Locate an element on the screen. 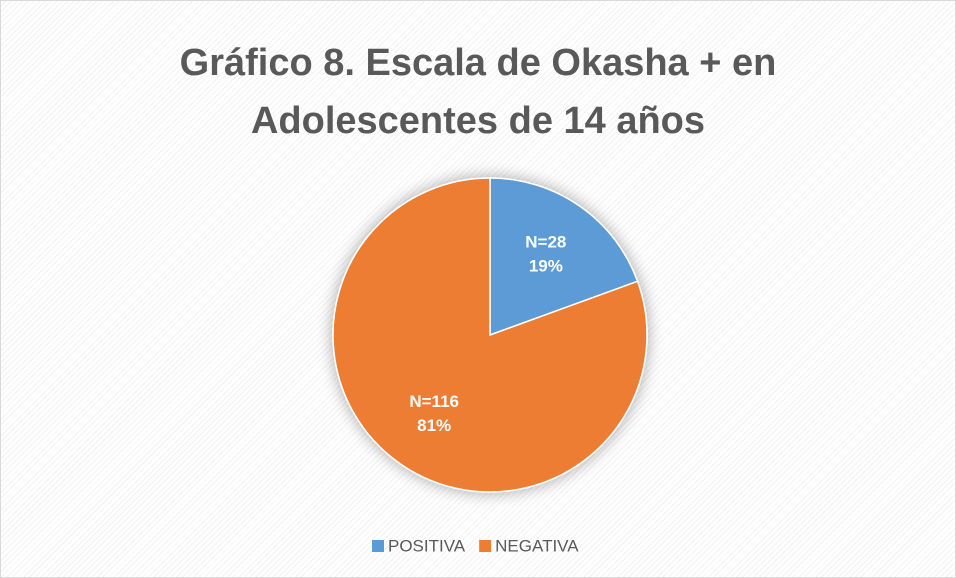  data-label: 81% is located at coordinates (434, 425).